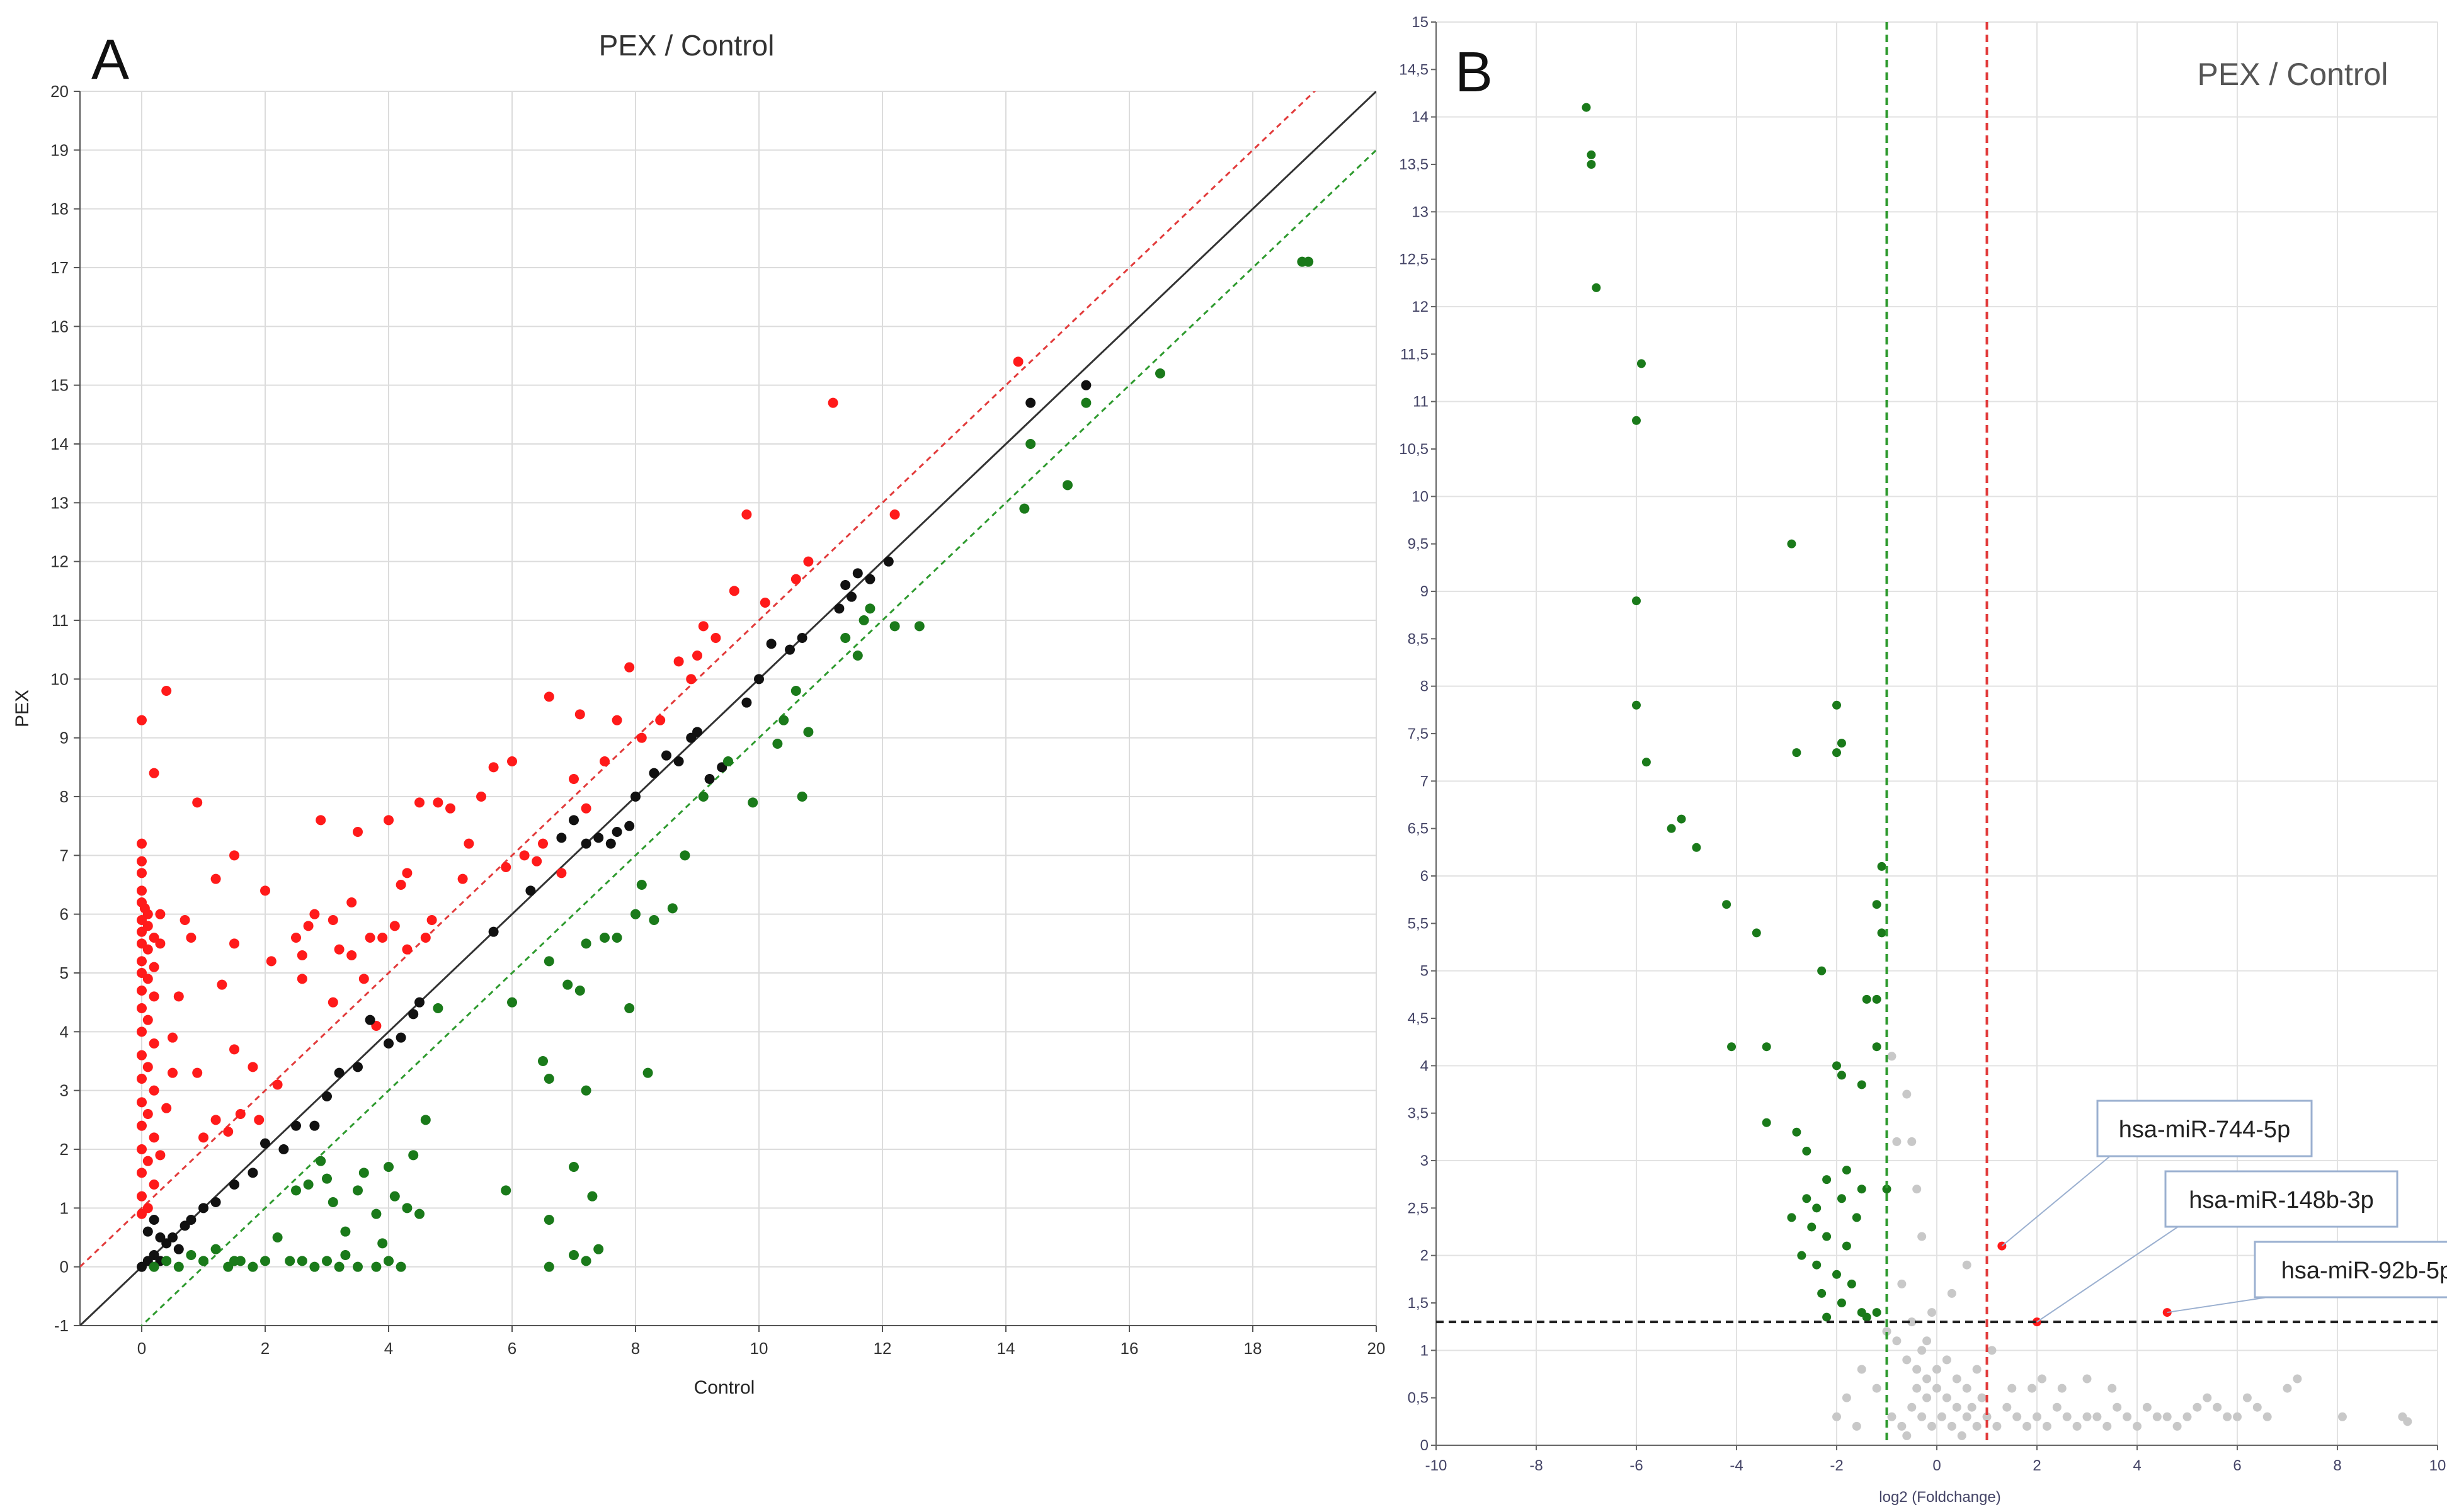 The width and height of the screenshot is (2447, 1512). Describe the element at coordinates (1421, 306) in the screenshot. I see `y-tick-label: 12` at that location.